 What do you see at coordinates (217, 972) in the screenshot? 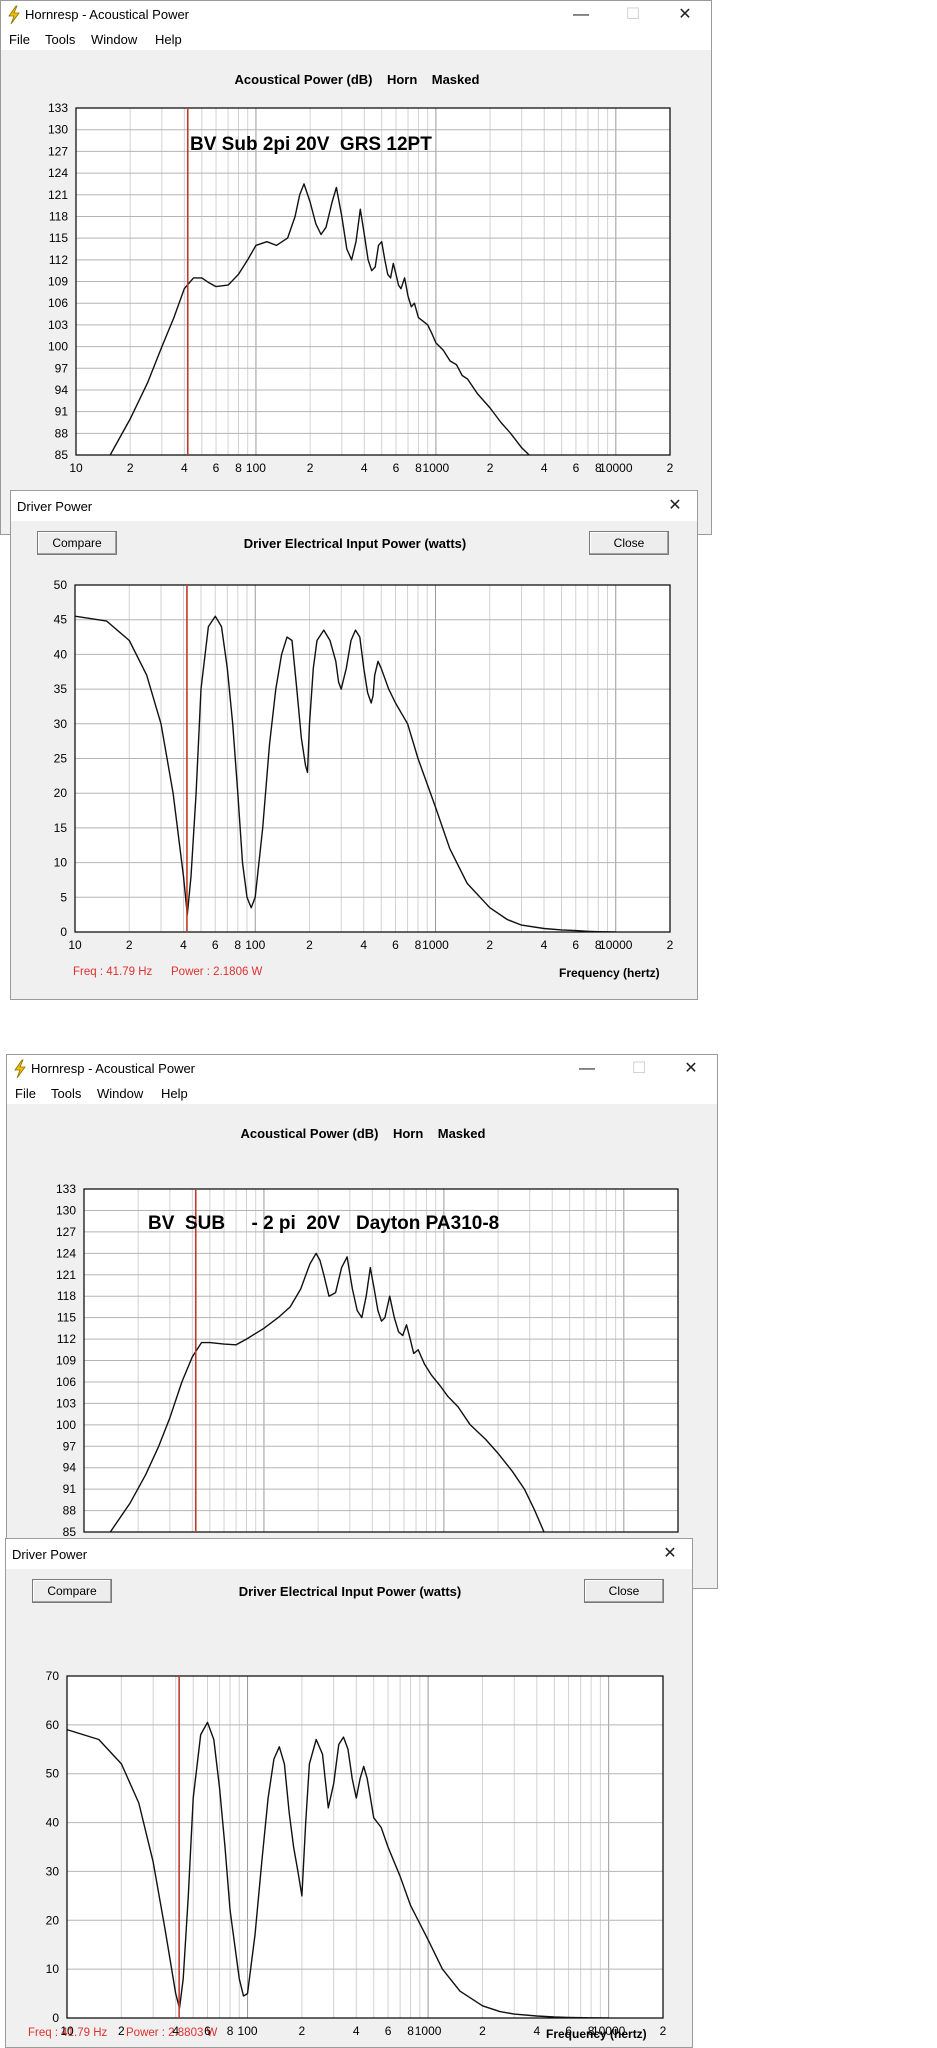
I see `status-power: Power : 2.1806 W` at bounding box center [217, 972].